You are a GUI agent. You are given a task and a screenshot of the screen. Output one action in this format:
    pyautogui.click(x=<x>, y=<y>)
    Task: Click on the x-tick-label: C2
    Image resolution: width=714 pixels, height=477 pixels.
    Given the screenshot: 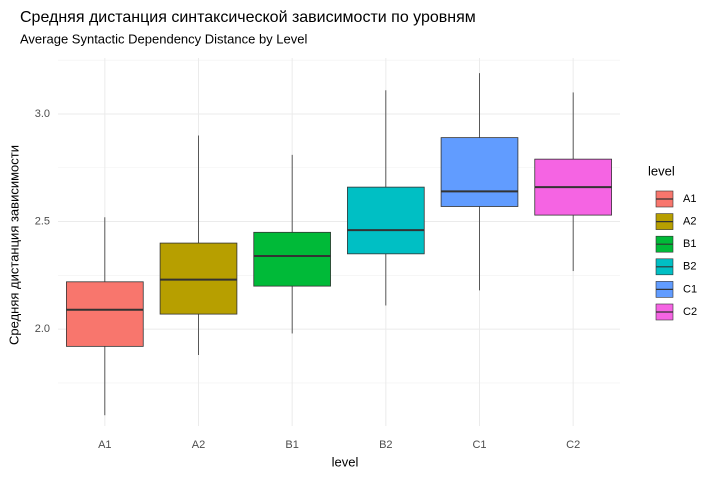 What is the action you would take?
    pyautogui.click(x=573, y=445)
    